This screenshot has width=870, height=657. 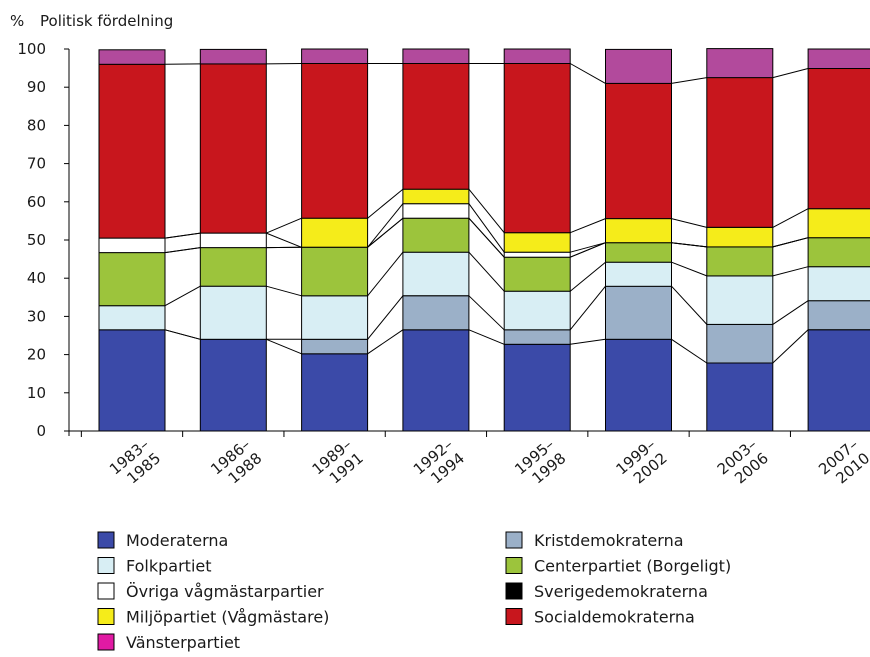 I want to click on legend-label-ovriga-vagmastarpartier: Övriga vågmästarpartier, so click(x=225, y=591).